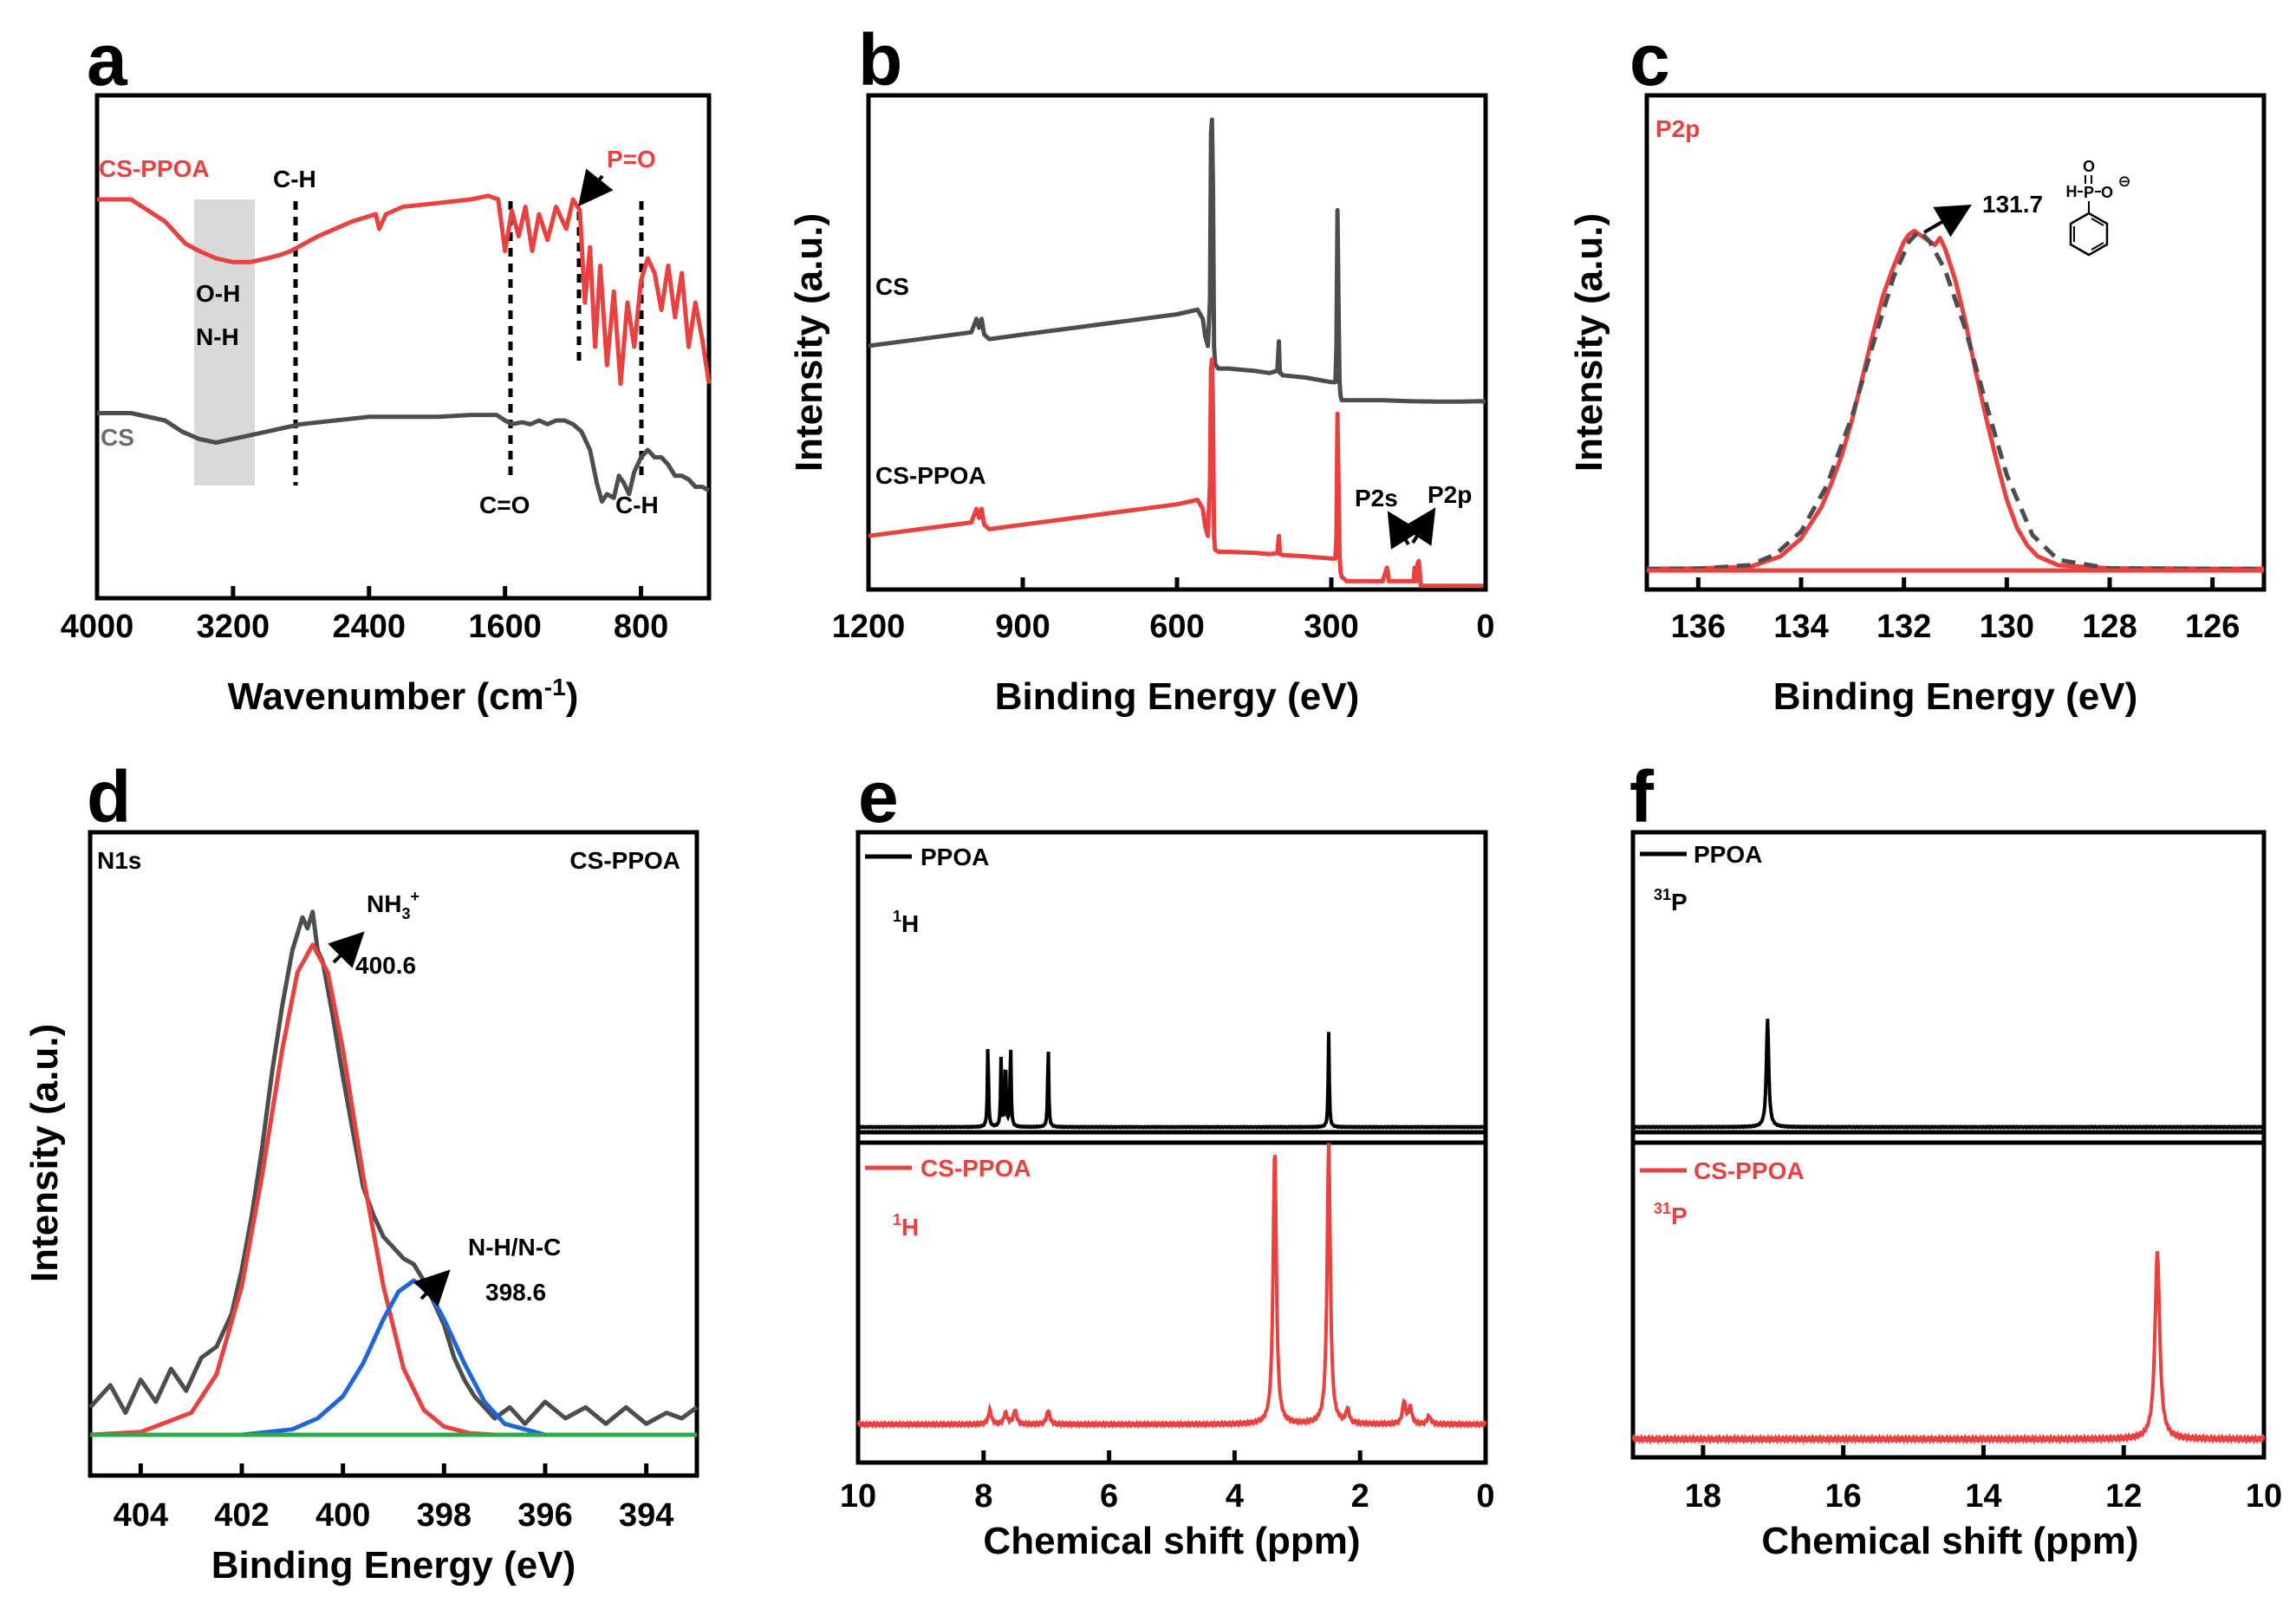 The height and width of the screenshot is (1603, 2296). What do you see at coordinates (641, 627) in the screenshot?
I see `panel-a-xtick-label: 800` at bounding box center [641, 627].